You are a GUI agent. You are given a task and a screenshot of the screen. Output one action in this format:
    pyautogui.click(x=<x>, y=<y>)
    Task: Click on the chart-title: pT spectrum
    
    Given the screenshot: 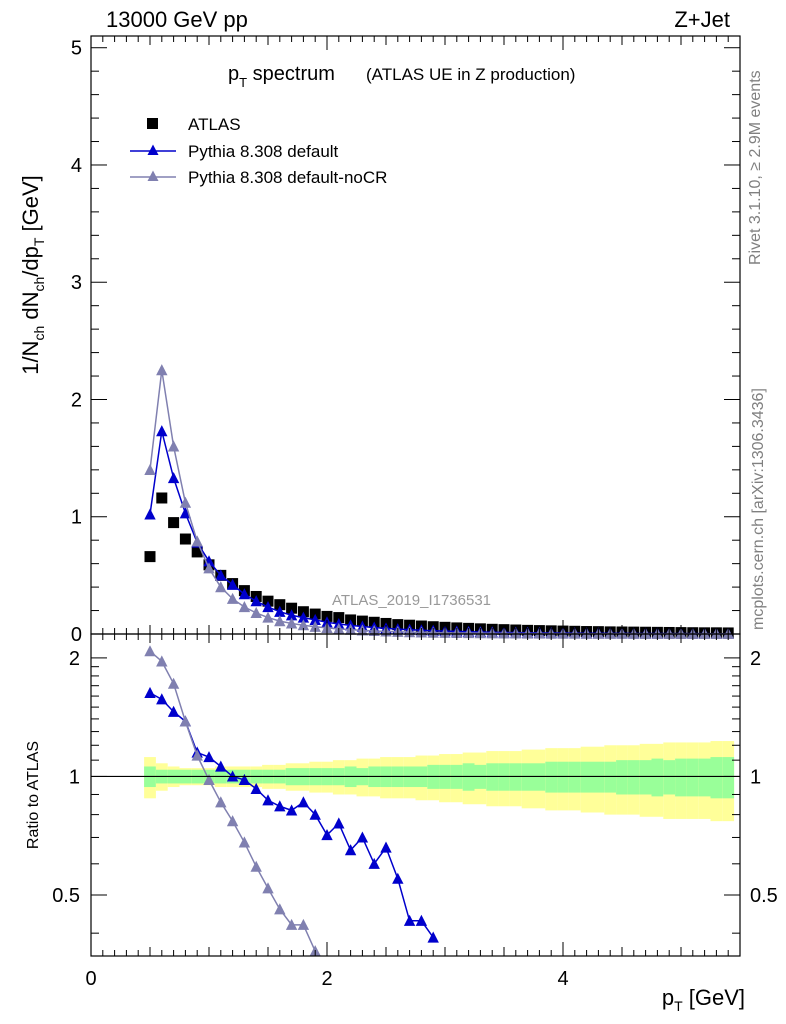 What is the action you would take?
    pyautogui.click(x=281, y=76)
    